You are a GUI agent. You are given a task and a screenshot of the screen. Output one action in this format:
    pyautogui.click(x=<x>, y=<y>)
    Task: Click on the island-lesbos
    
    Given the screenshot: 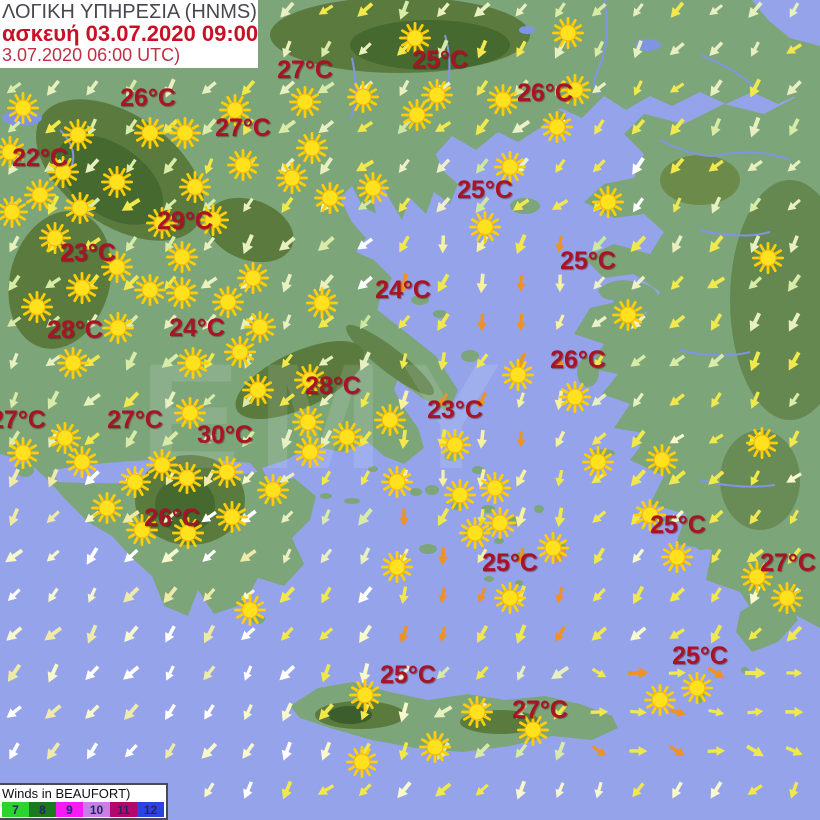 What is the action you would take?
    pyautogui.click(x=628, y=297)
    